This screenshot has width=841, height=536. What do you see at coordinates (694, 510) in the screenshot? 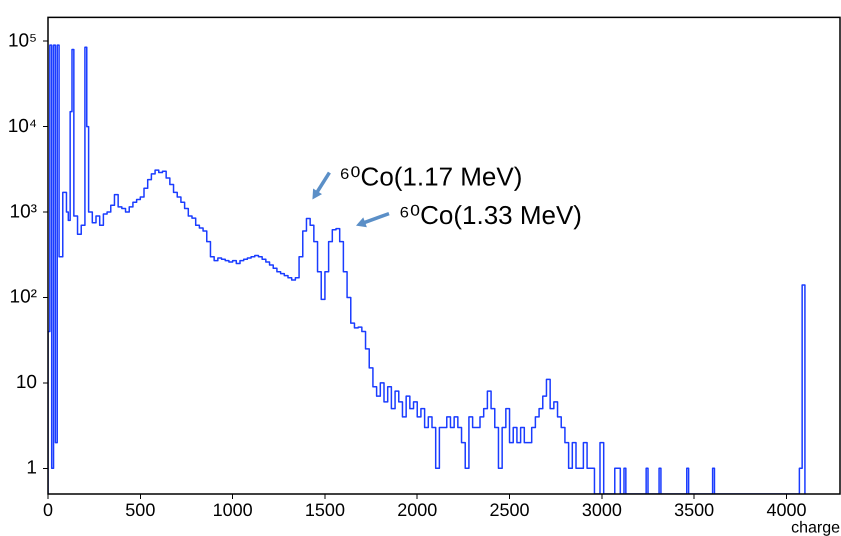
I see `x-tick-label: 3500` at bounding box center [694, 510].